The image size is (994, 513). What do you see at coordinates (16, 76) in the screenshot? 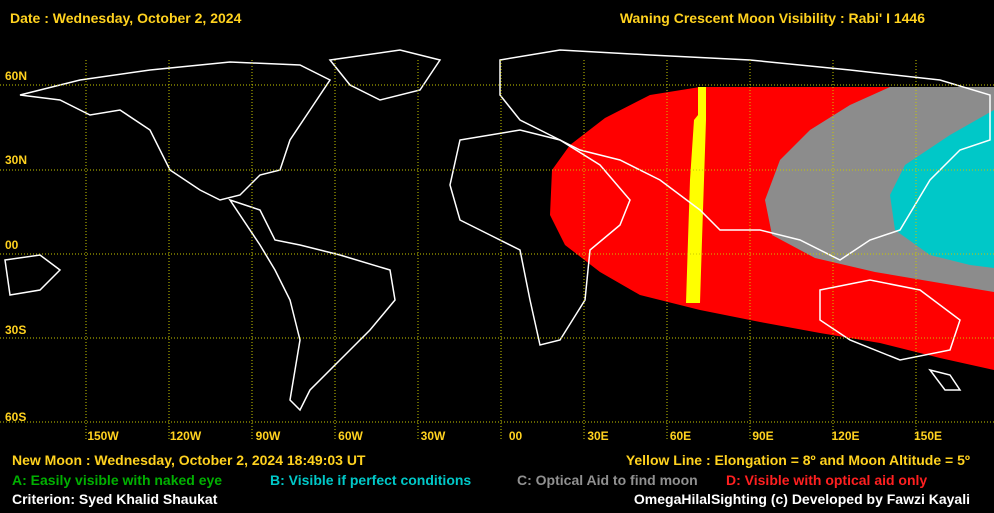
I see `lat-label: 60N` at bounding box center [16, 76].